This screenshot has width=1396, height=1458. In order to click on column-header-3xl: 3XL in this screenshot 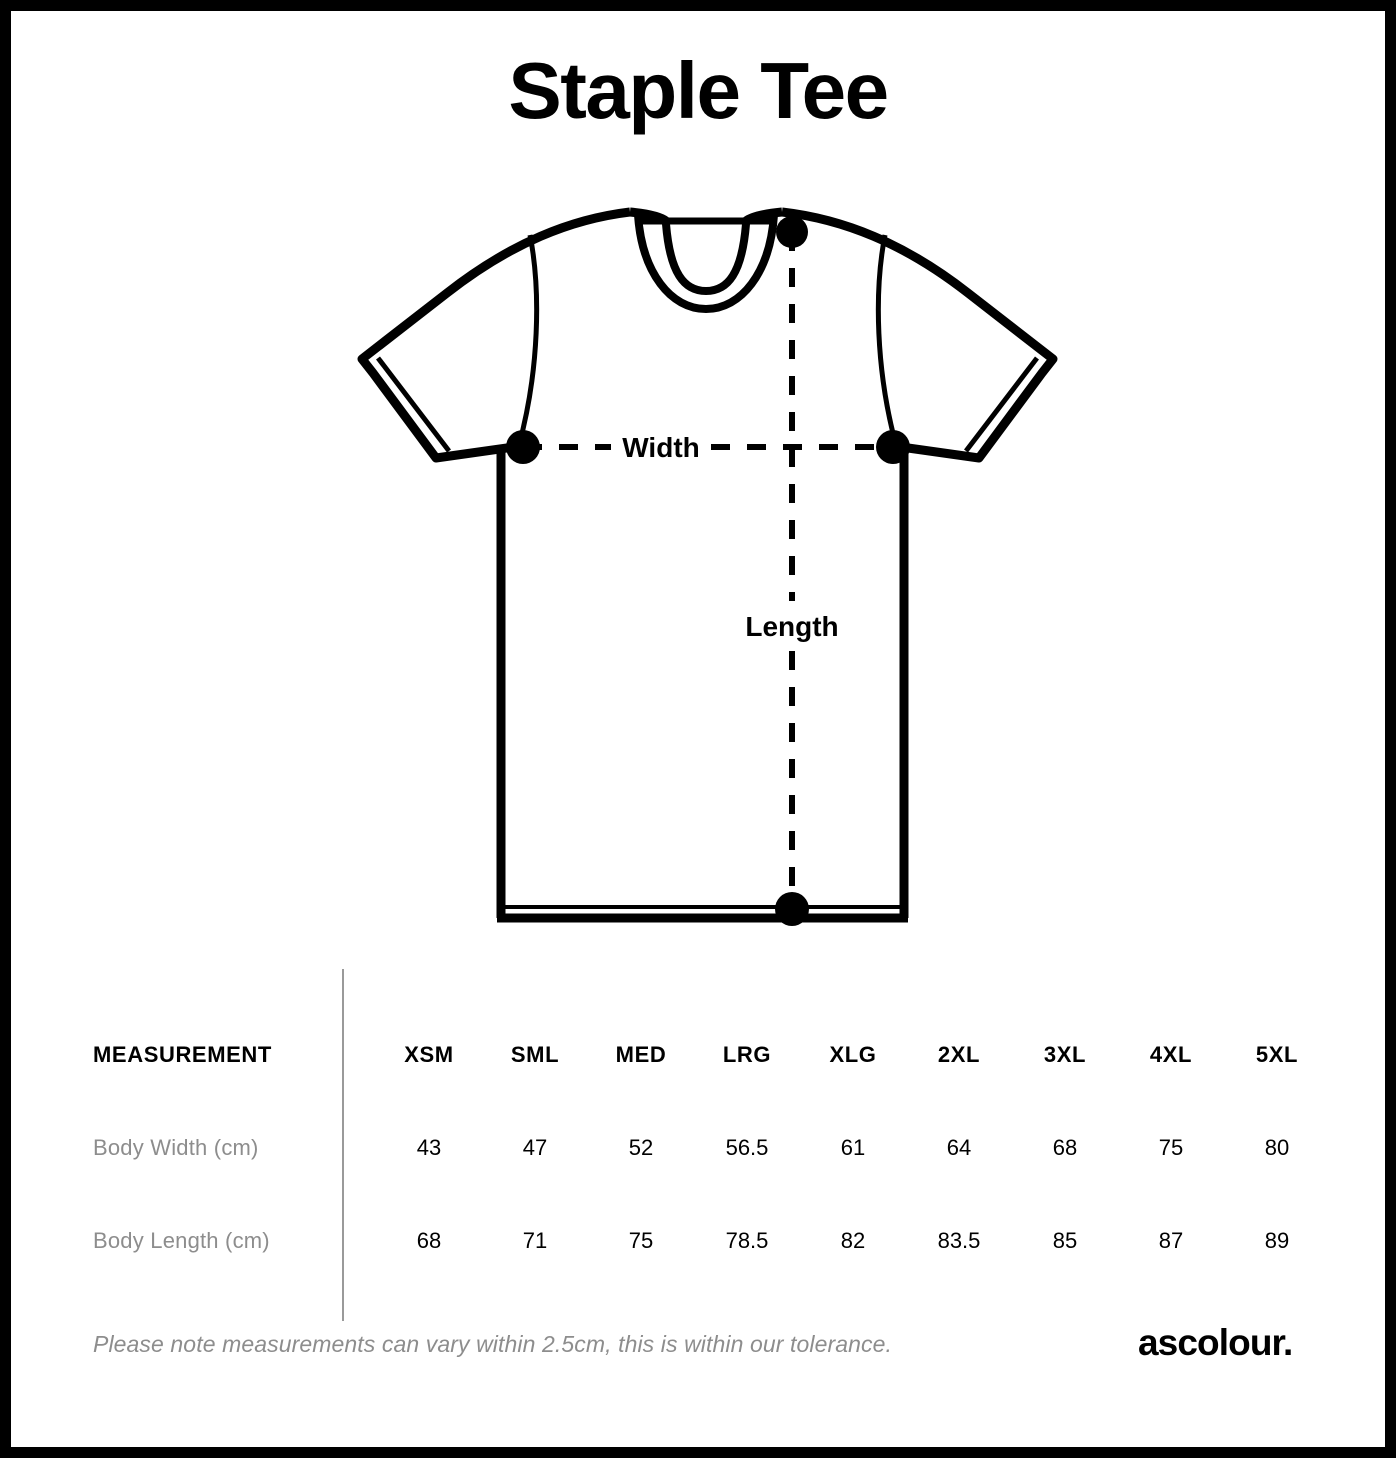, I will do `click(1065, 1054)`.